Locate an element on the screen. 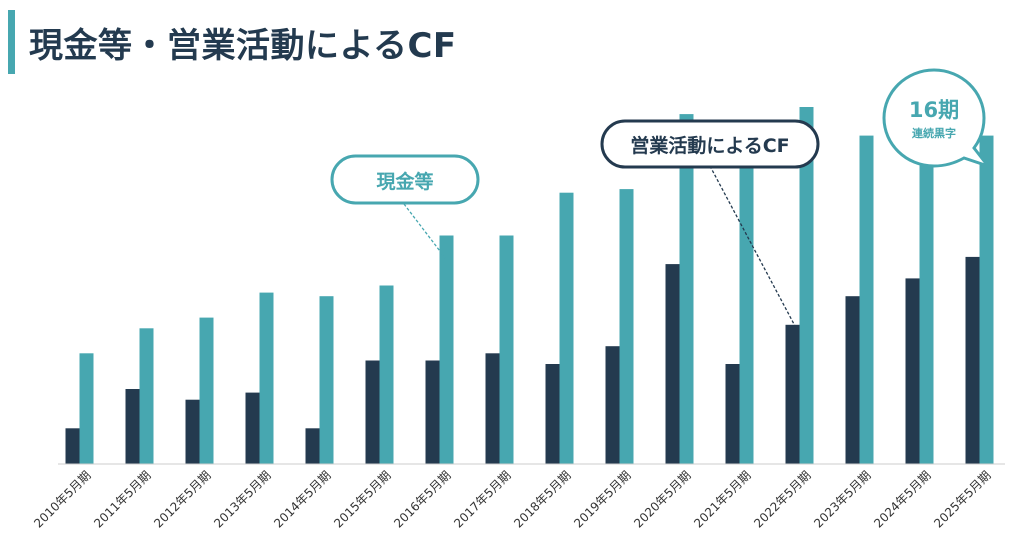 The image size is (1024, 560). x-tick-label-8: 2018年5月期 is located at coordinates (542, 499).